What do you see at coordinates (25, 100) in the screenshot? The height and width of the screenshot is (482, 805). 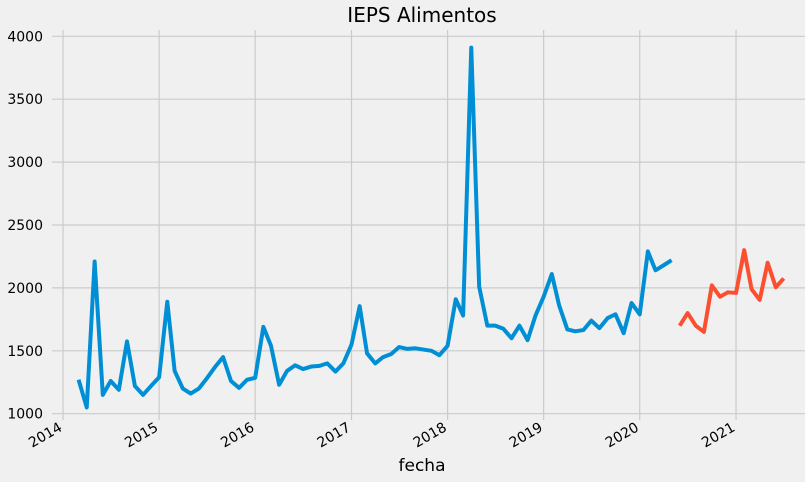 I see `y-tick-label: 3500` at bounding box center [25, 100].